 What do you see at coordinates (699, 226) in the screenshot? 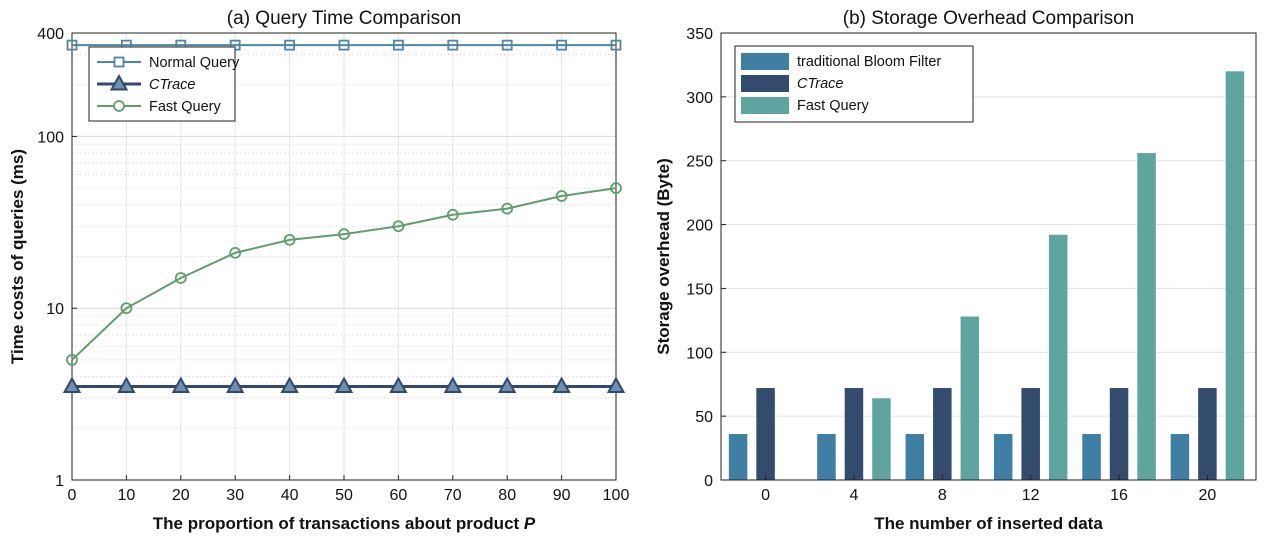
I see `y-tick-label-b: 200` at bounding box center [699, 226].